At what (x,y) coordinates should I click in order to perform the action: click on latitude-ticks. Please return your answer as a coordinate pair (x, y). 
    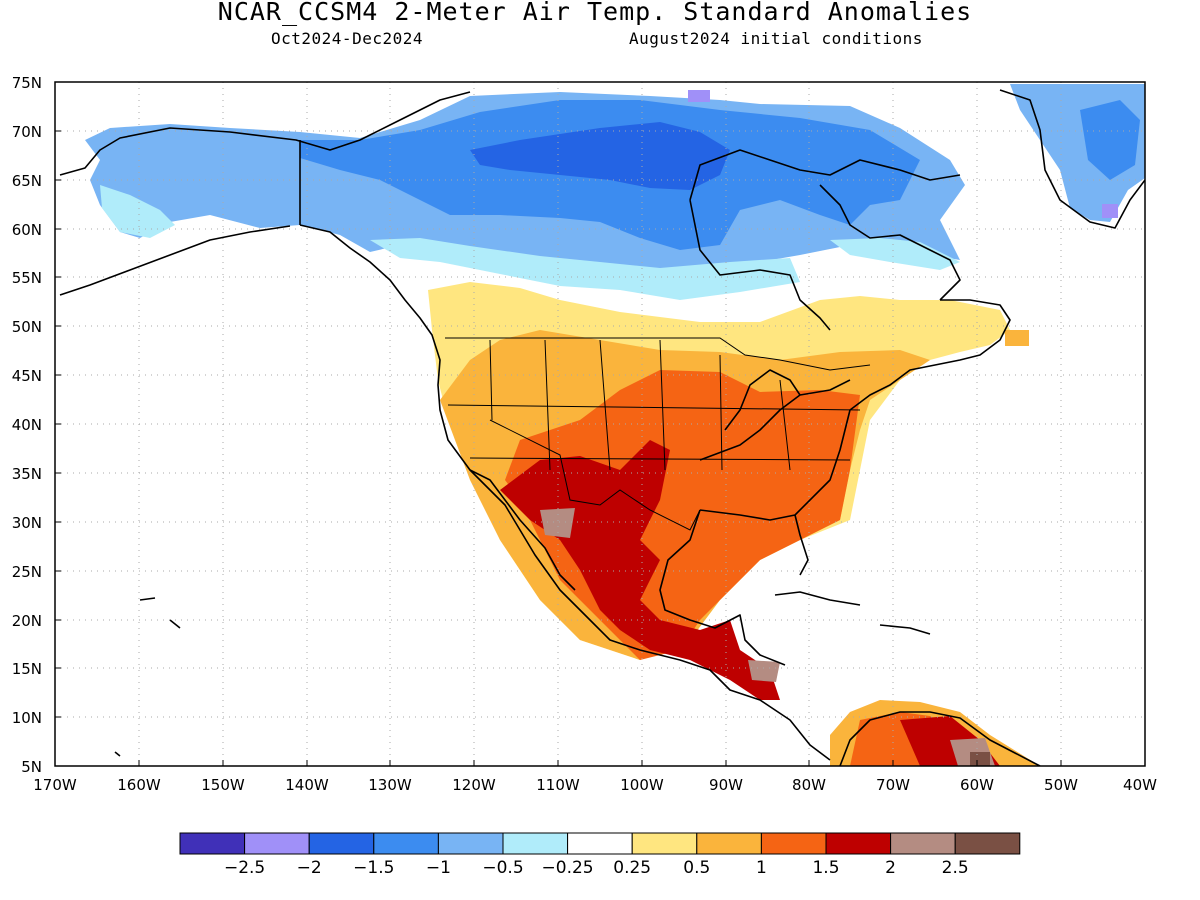
    Looking at the image, I should click on (58, 424).